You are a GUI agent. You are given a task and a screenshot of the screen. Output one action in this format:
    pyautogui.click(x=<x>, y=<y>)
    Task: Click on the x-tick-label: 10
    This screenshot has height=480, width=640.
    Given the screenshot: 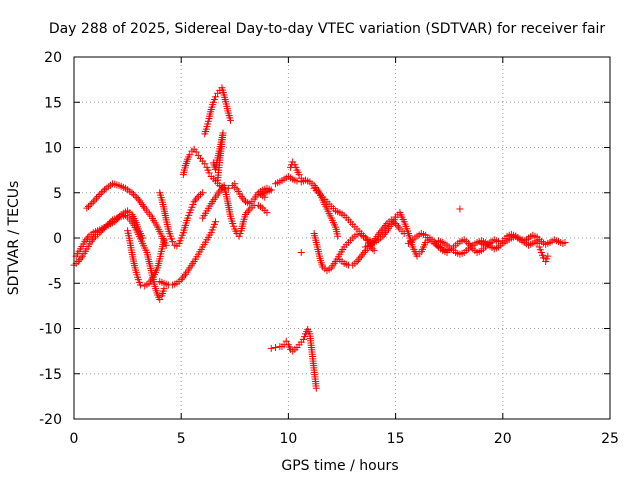 What is the action you would take?
    pyautogui.click(x=288, y=439)
    